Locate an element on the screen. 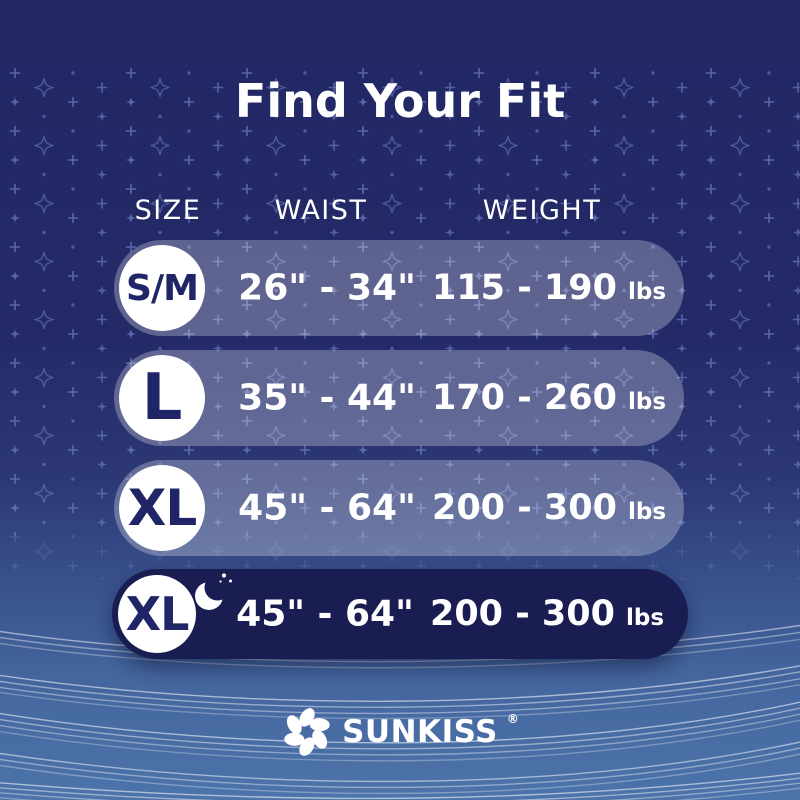  size-row-sm: S/M 26" - 34" 115 - 190 lbs is located at coordinates (399, 288).